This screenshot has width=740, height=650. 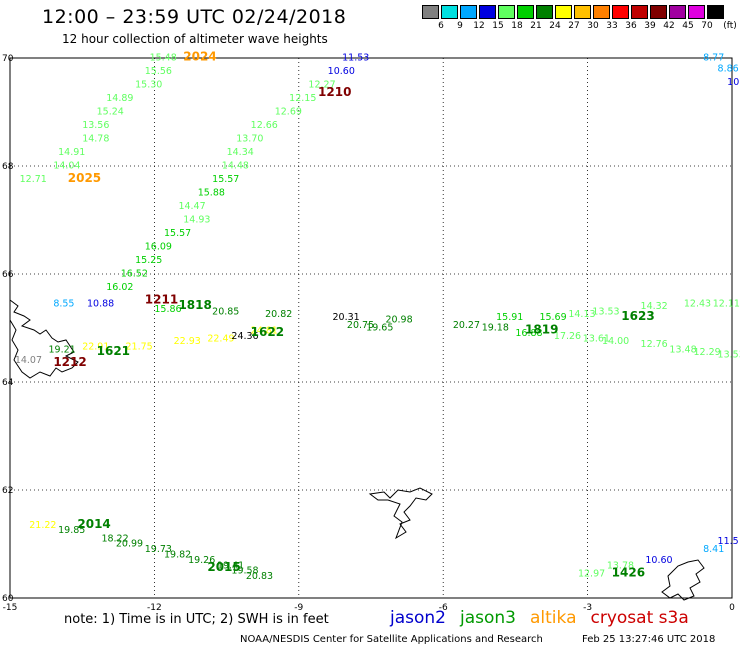 What do you see at coordinates (612, 26) in the screenshot?
I see `legend-label: 33` at bounding box center [612, 26].